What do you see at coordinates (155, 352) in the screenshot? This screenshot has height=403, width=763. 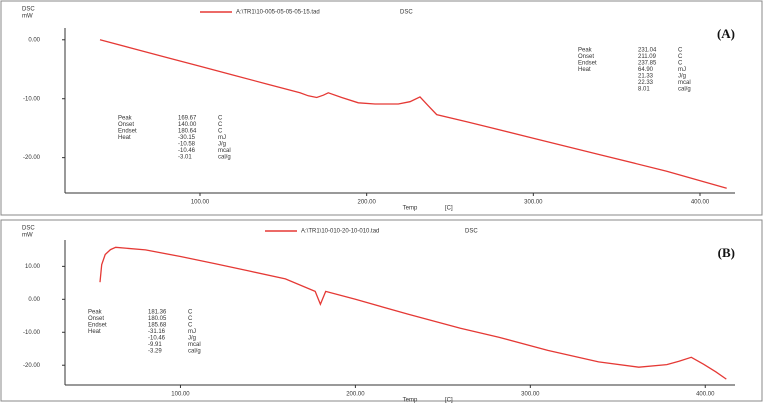 I see `annotation-text: -3.29` at bounding box center [155, 352].